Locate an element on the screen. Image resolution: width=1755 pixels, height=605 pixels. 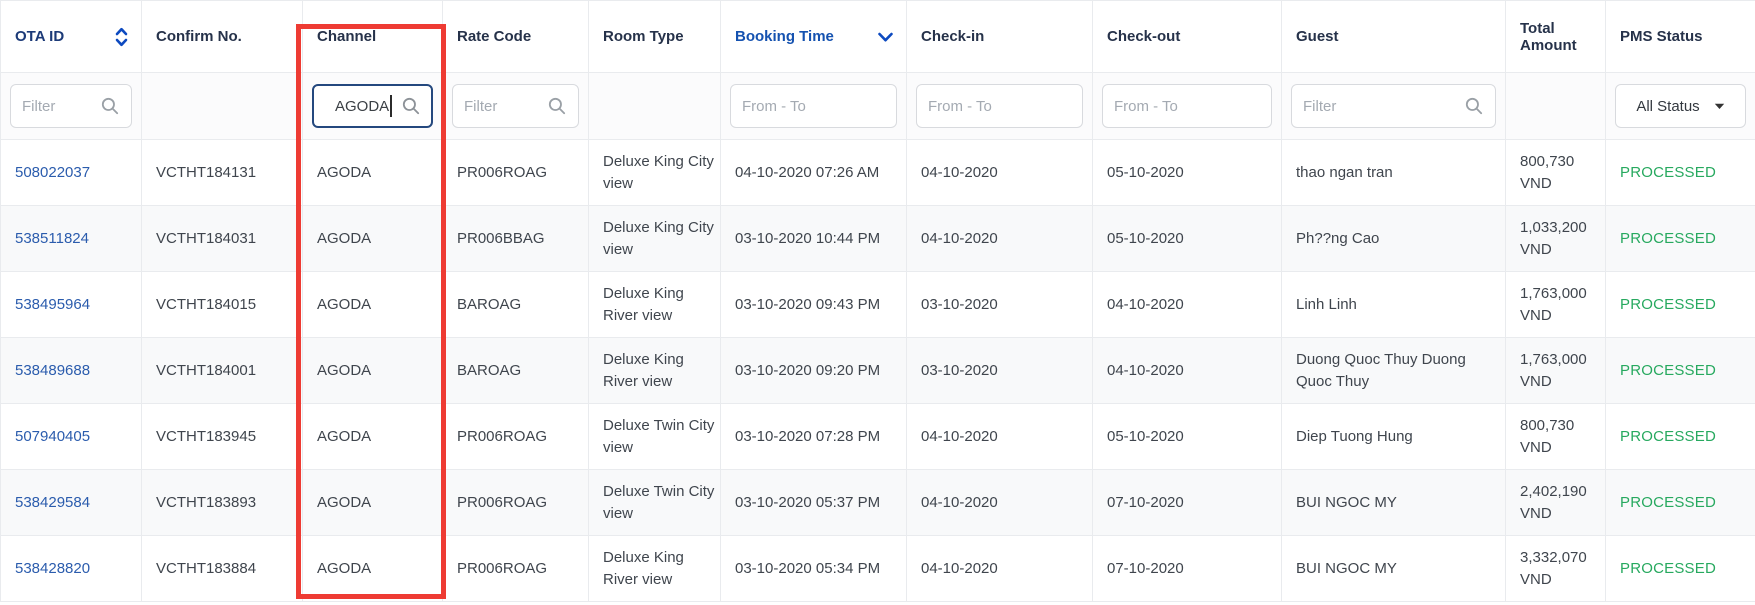
ota-id-filter-input is located at coordinates (71, 106).